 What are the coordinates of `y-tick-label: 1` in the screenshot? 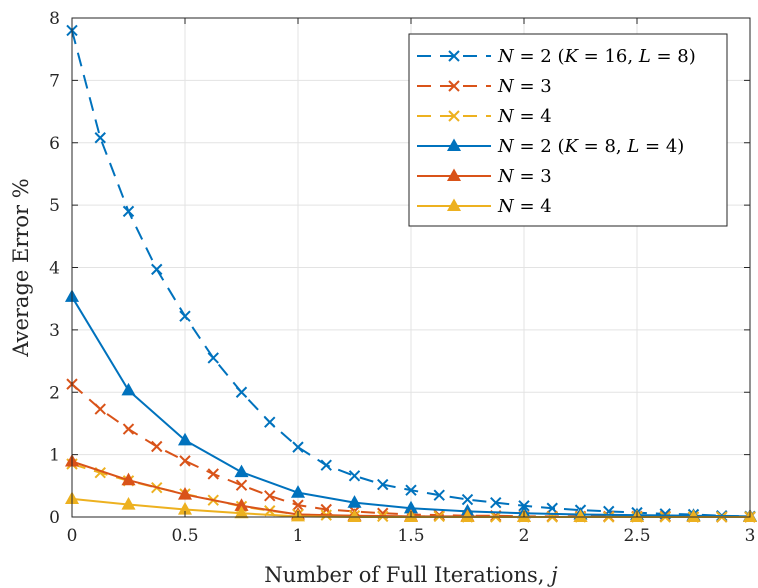 It's located at (54, 456).